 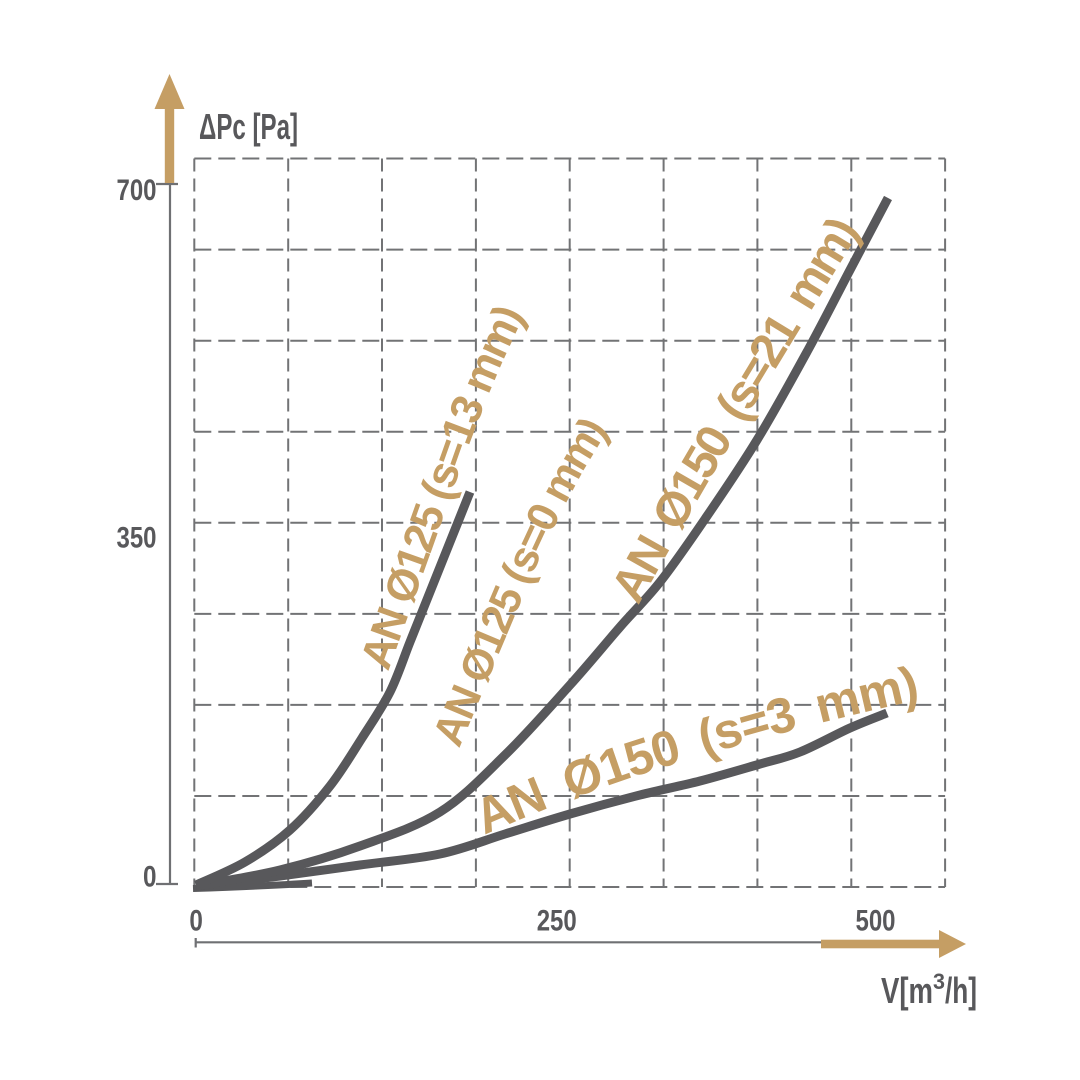 I want to click on svg-text: 250, so click(x=557, y=921).